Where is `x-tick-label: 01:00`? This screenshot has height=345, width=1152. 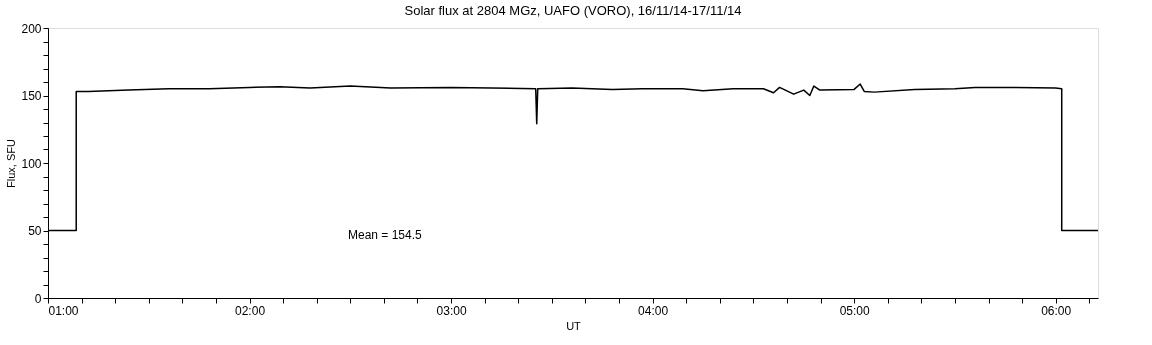
x-tick-label: 01:00 is located at coordinates (63, 310).